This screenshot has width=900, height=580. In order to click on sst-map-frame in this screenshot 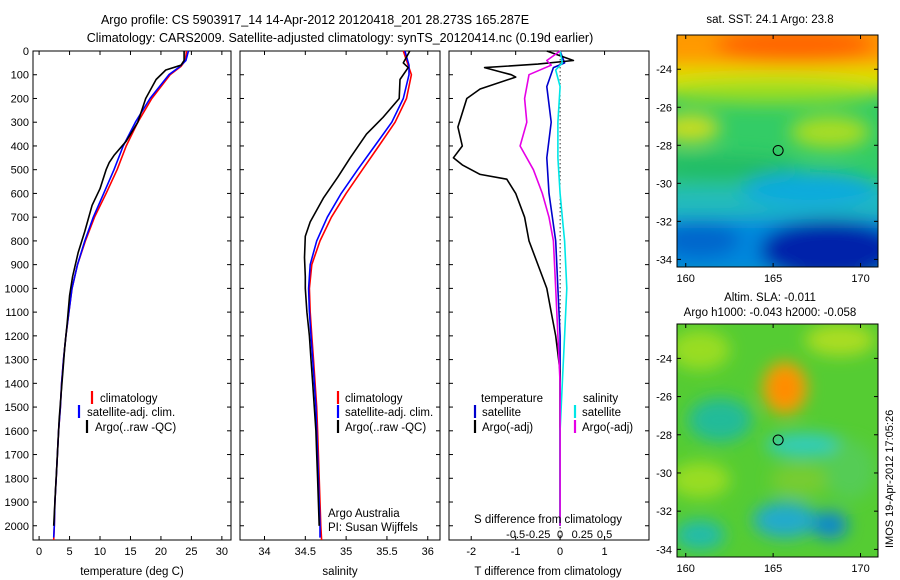, I will do `click(777, 151)`.